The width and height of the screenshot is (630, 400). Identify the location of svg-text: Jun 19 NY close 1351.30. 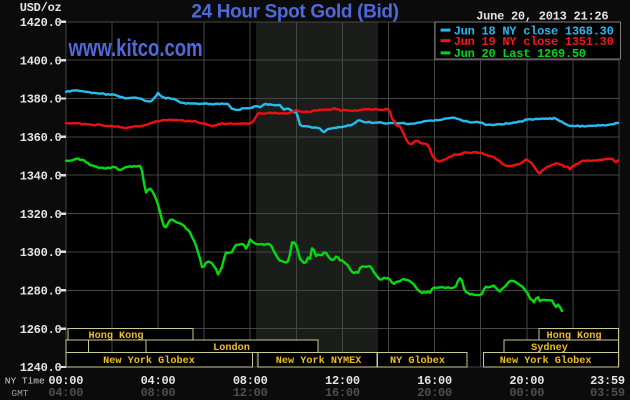
(534, 42).